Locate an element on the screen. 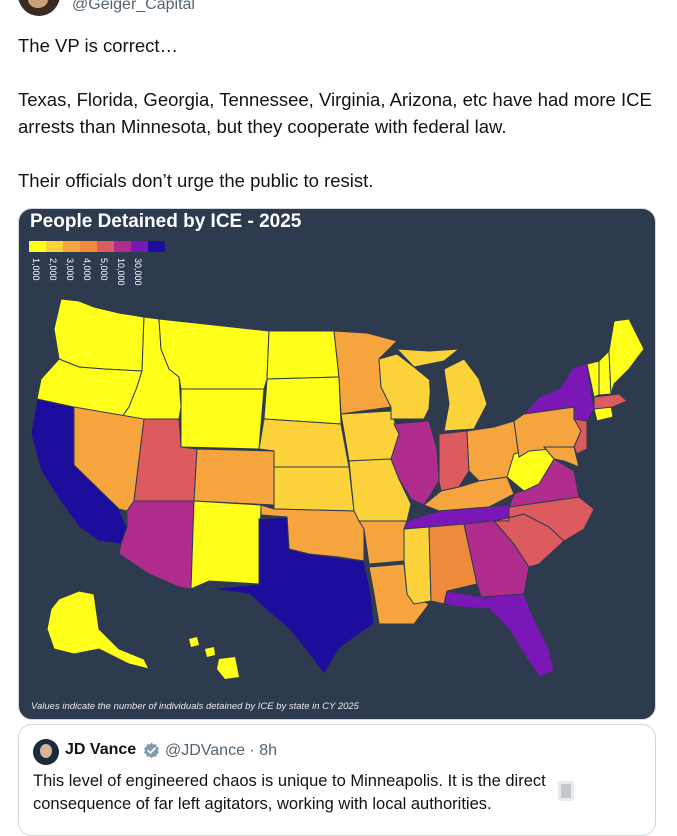 Image resolution: width=677 pixels, height=836 pixels. state-ok is located at coordinates (312, 533).